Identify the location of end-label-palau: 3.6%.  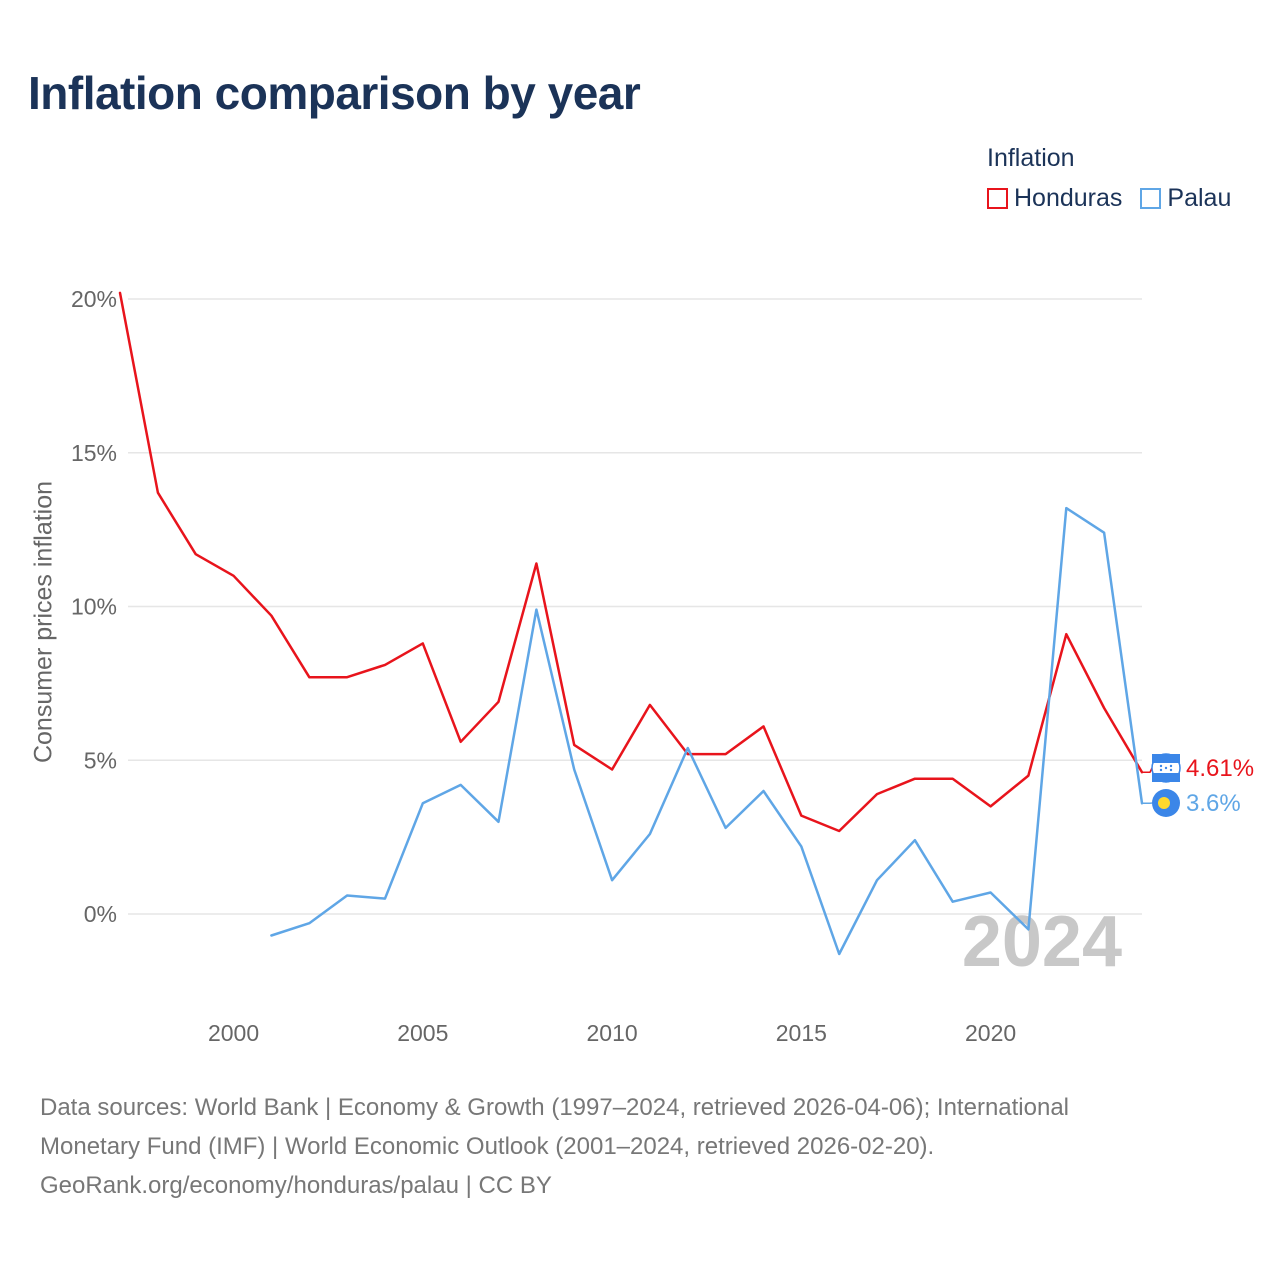
(1213, 803).